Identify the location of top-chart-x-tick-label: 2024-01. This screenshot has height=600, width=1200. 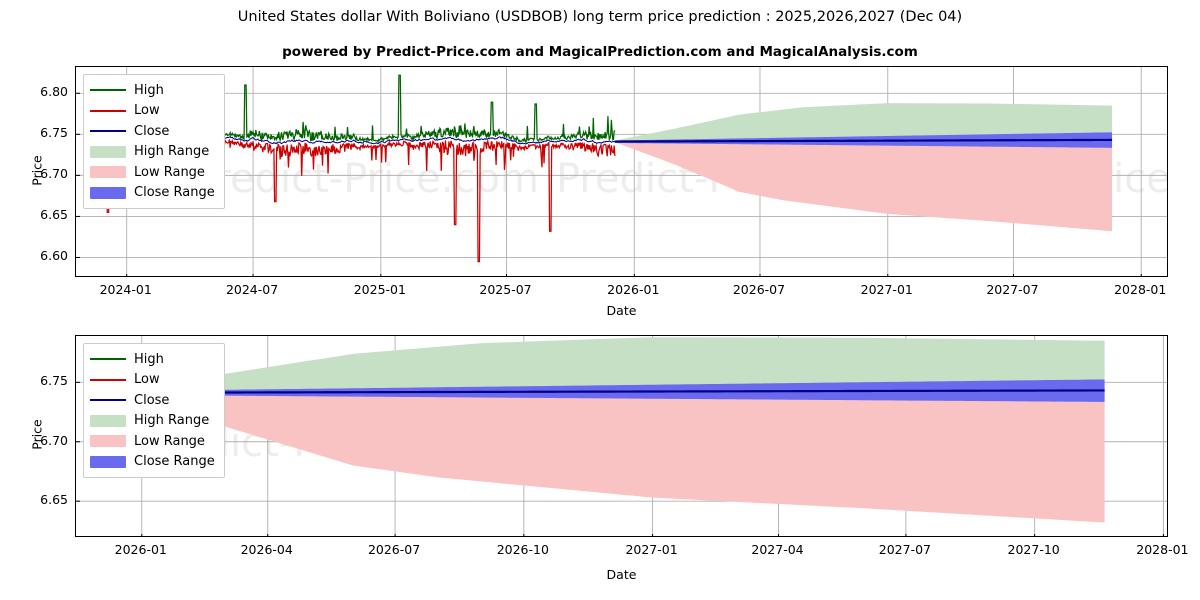
(125, 289).